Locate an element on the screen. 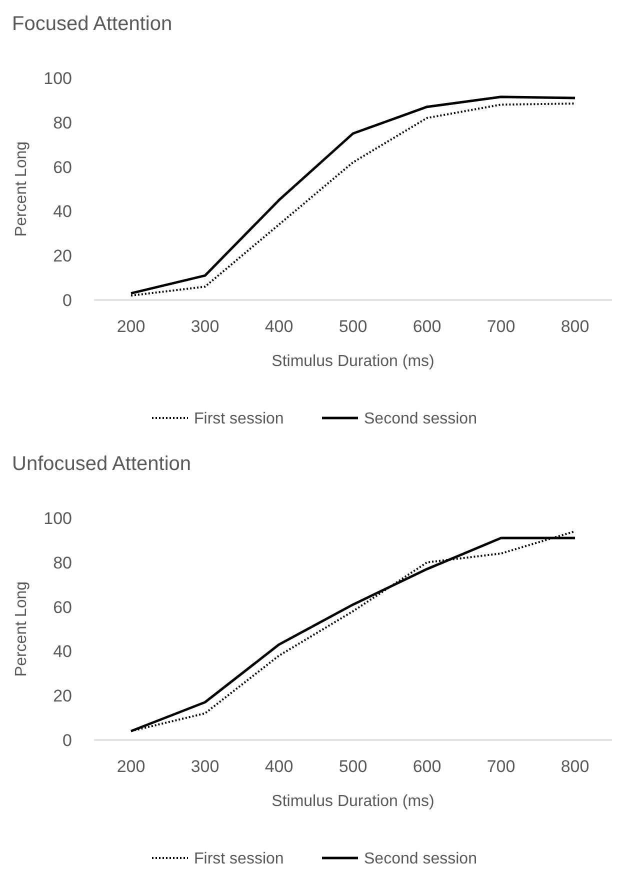  chart-title: Focused Attention is located at coordinates (92, 24).